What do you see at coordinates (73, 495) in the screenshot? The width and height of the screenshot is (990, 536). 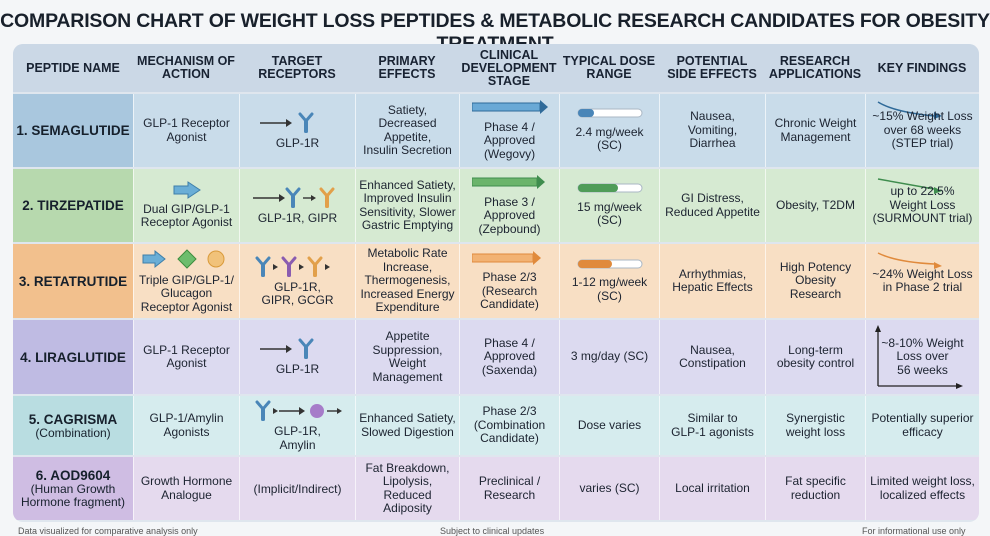 I see `peptide-subtitle: (Human Growth Hormone fragment)` at bounding box center [73, 495].